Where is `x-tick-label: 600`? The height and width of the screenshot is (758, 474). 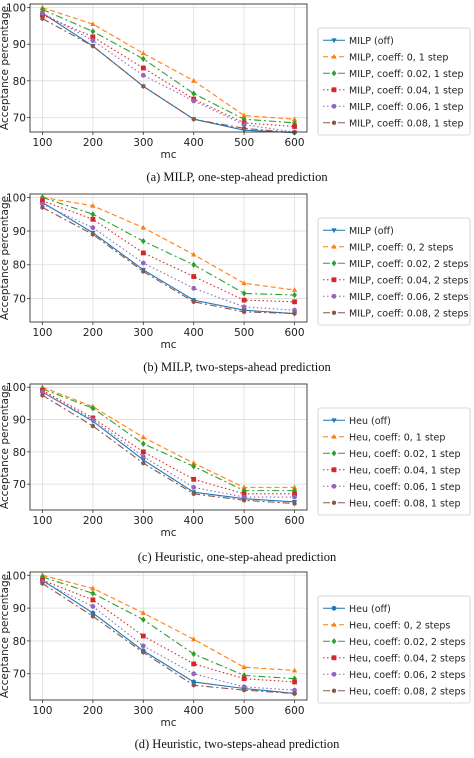
x-tick-label: 600 is located at coordinates (295, 521).